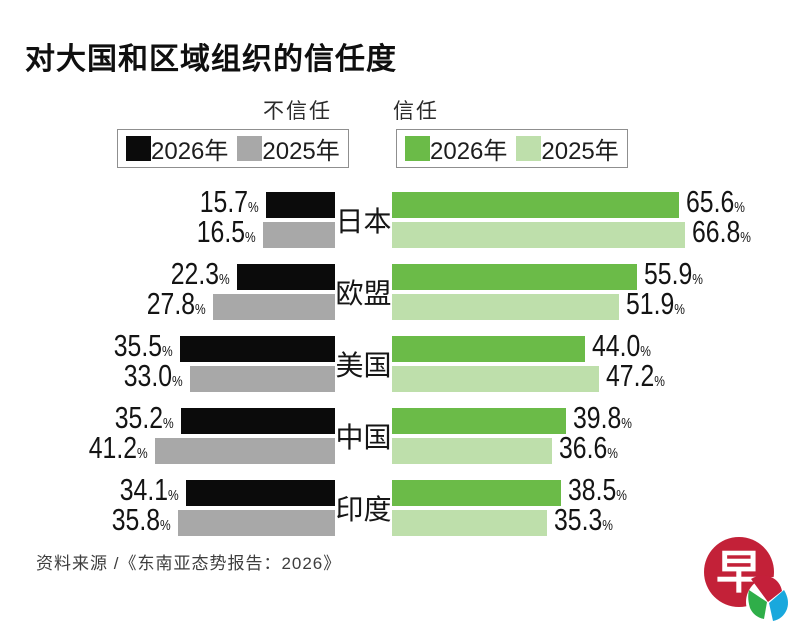 This screenshot has height=629, width=800. I want to click on distrust-2026-value: 35.5%, so click(143, 345).